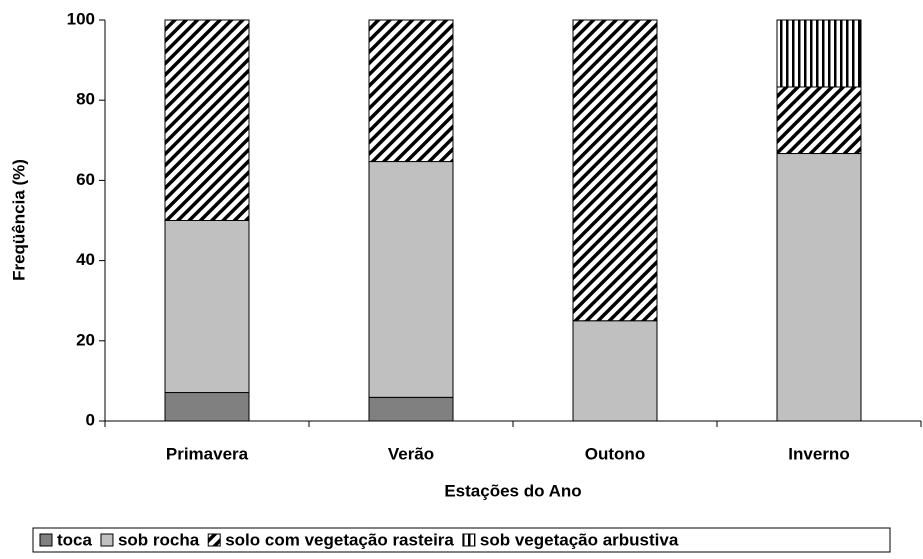 This screenshot has height=559, width=923. What do you see at coordinates (207, 453) in the screenshot?
I see `x-tick-label: Primavera` at bounding box center [207, 453].